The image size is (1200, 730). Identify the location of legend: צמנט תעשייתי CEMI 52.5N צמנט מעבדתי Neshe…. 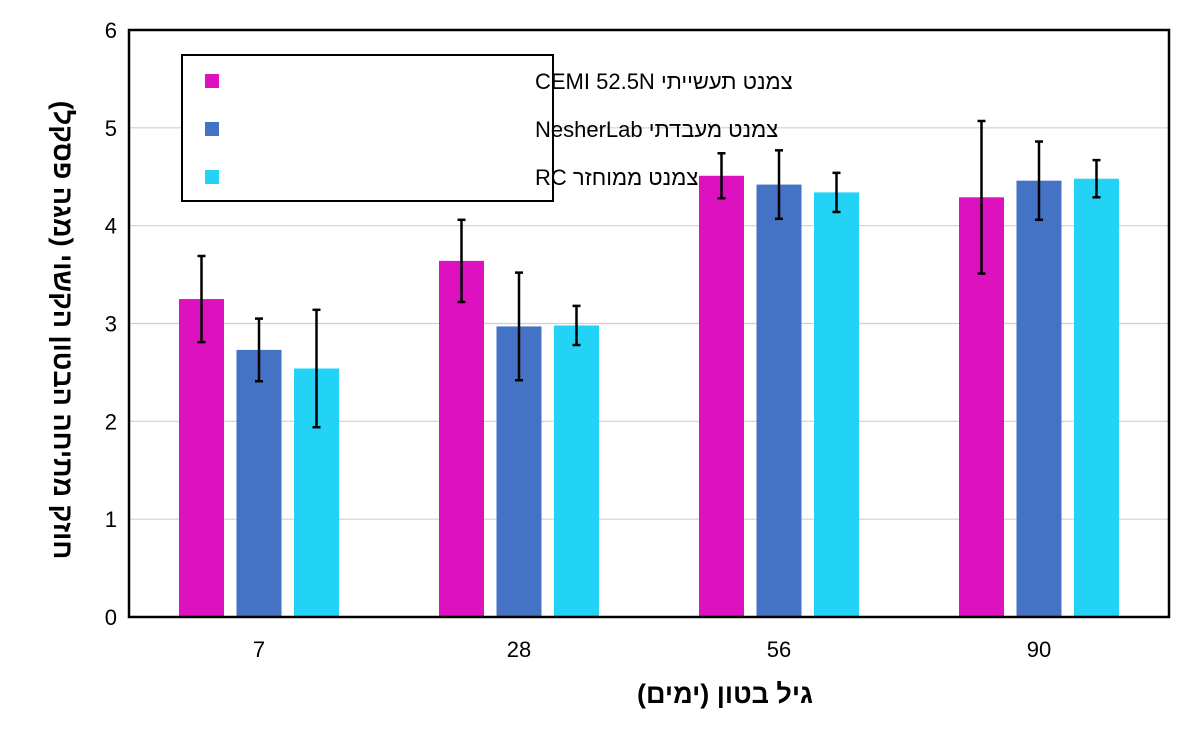
(487, 128).